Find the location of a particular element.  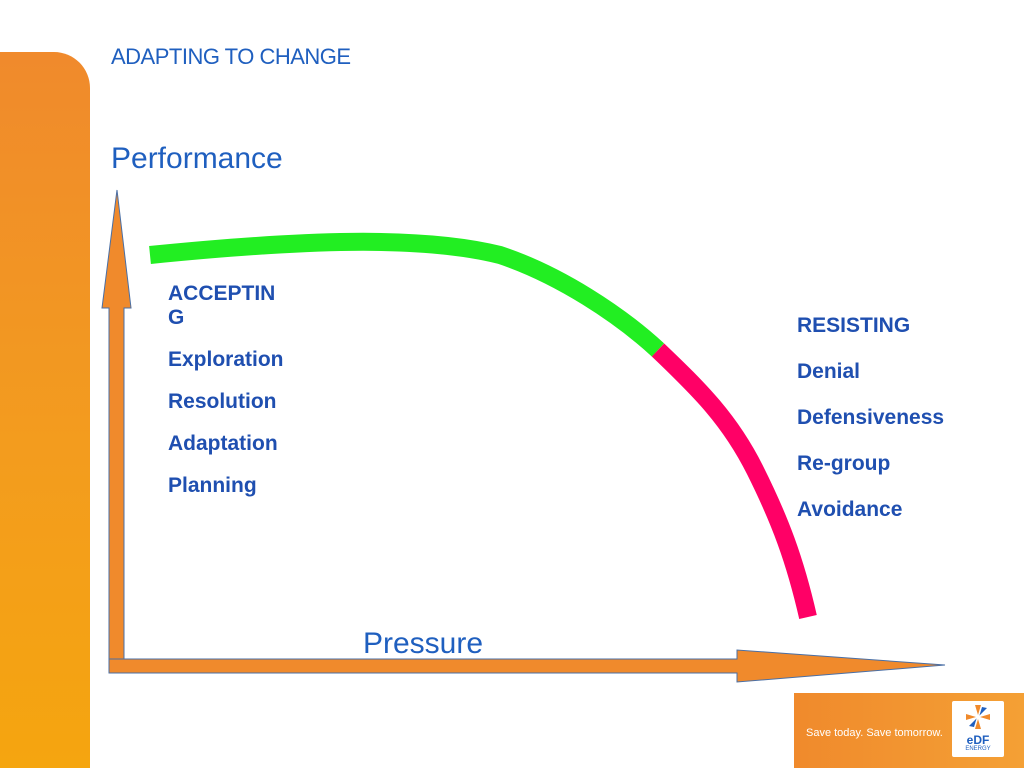

accepting-heading: ACCEPTING is located at coordinates (222, 305).